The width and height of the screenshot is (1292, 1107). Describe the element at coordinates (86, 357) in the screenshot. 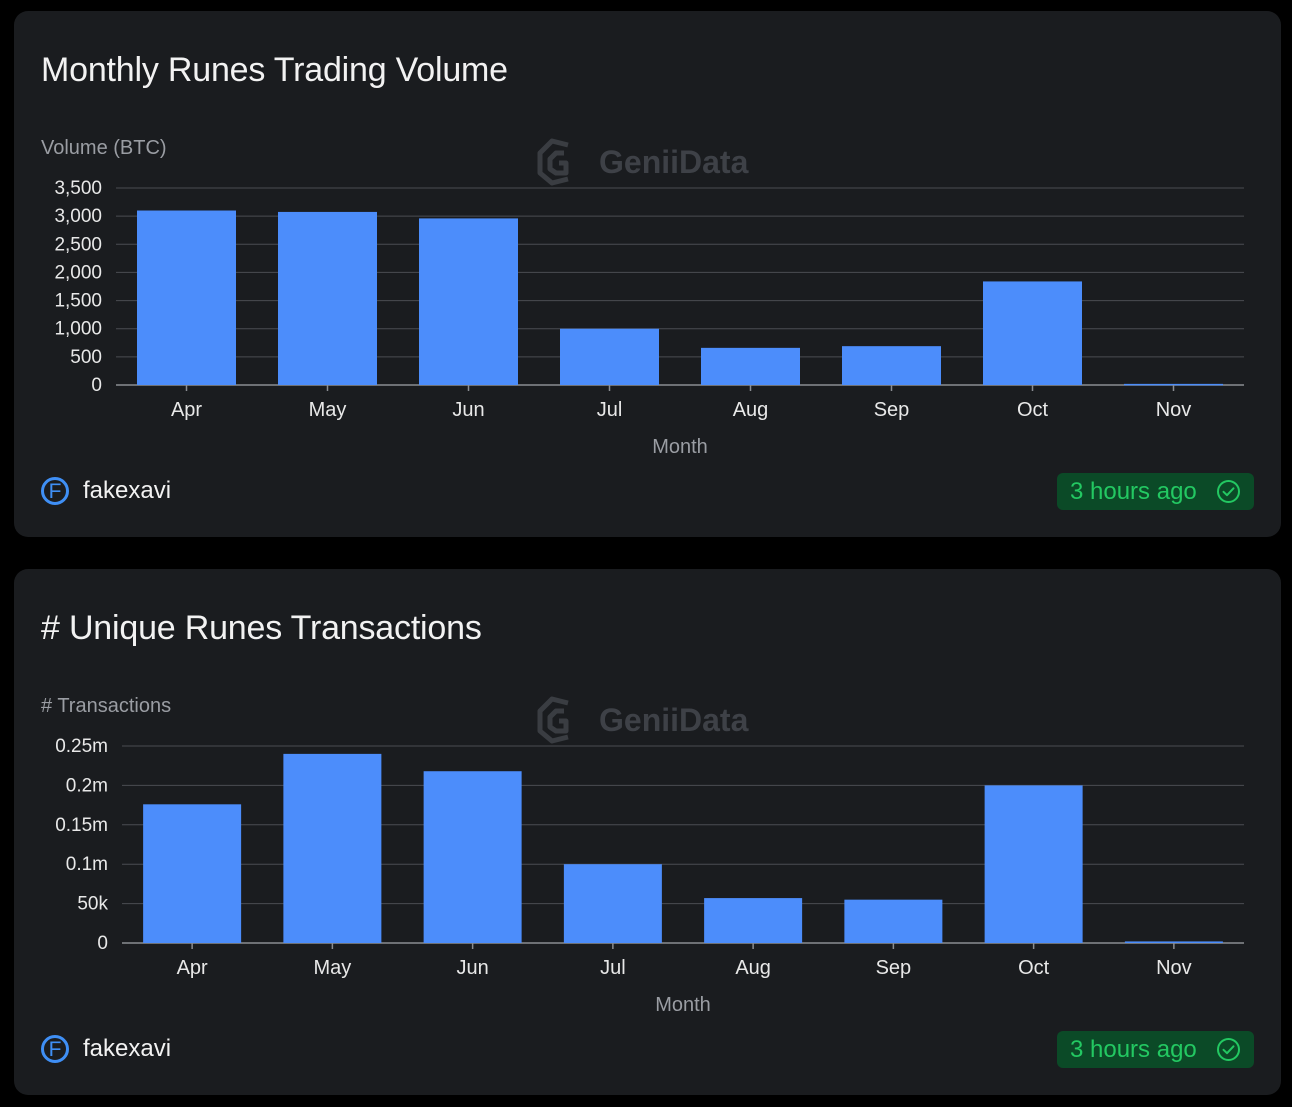

I see `y-tick-label: 500` at that location.